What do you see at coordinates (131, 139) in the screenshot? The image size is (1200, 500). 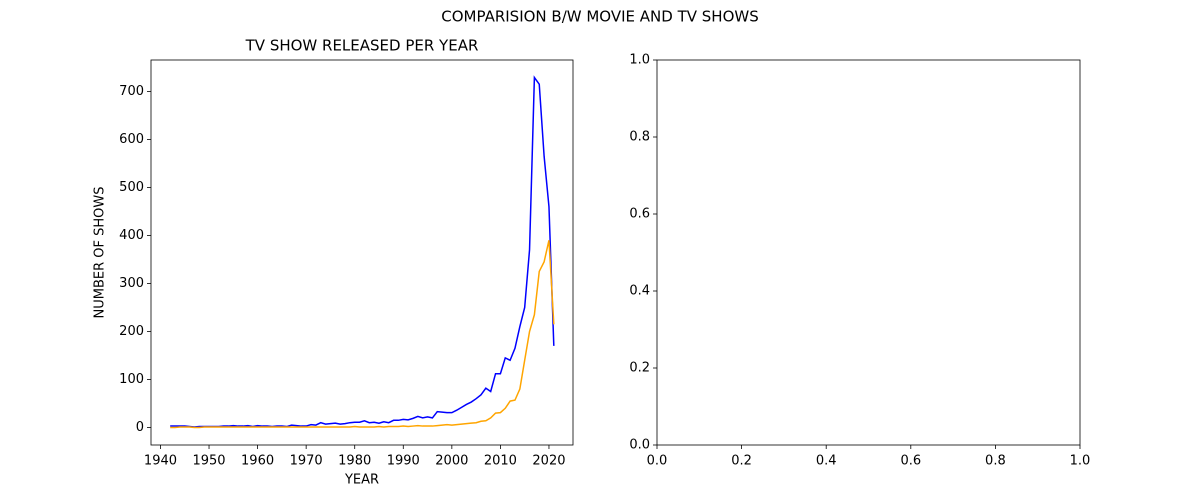 I see `y-tick-label: 600` at bounding box center [131, 139].